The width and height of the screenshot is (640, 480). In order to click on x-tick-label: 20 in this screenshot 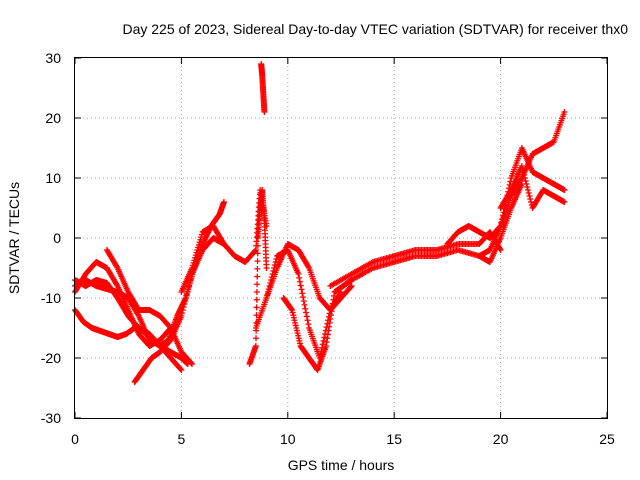, I will do `click(501, 439)`.